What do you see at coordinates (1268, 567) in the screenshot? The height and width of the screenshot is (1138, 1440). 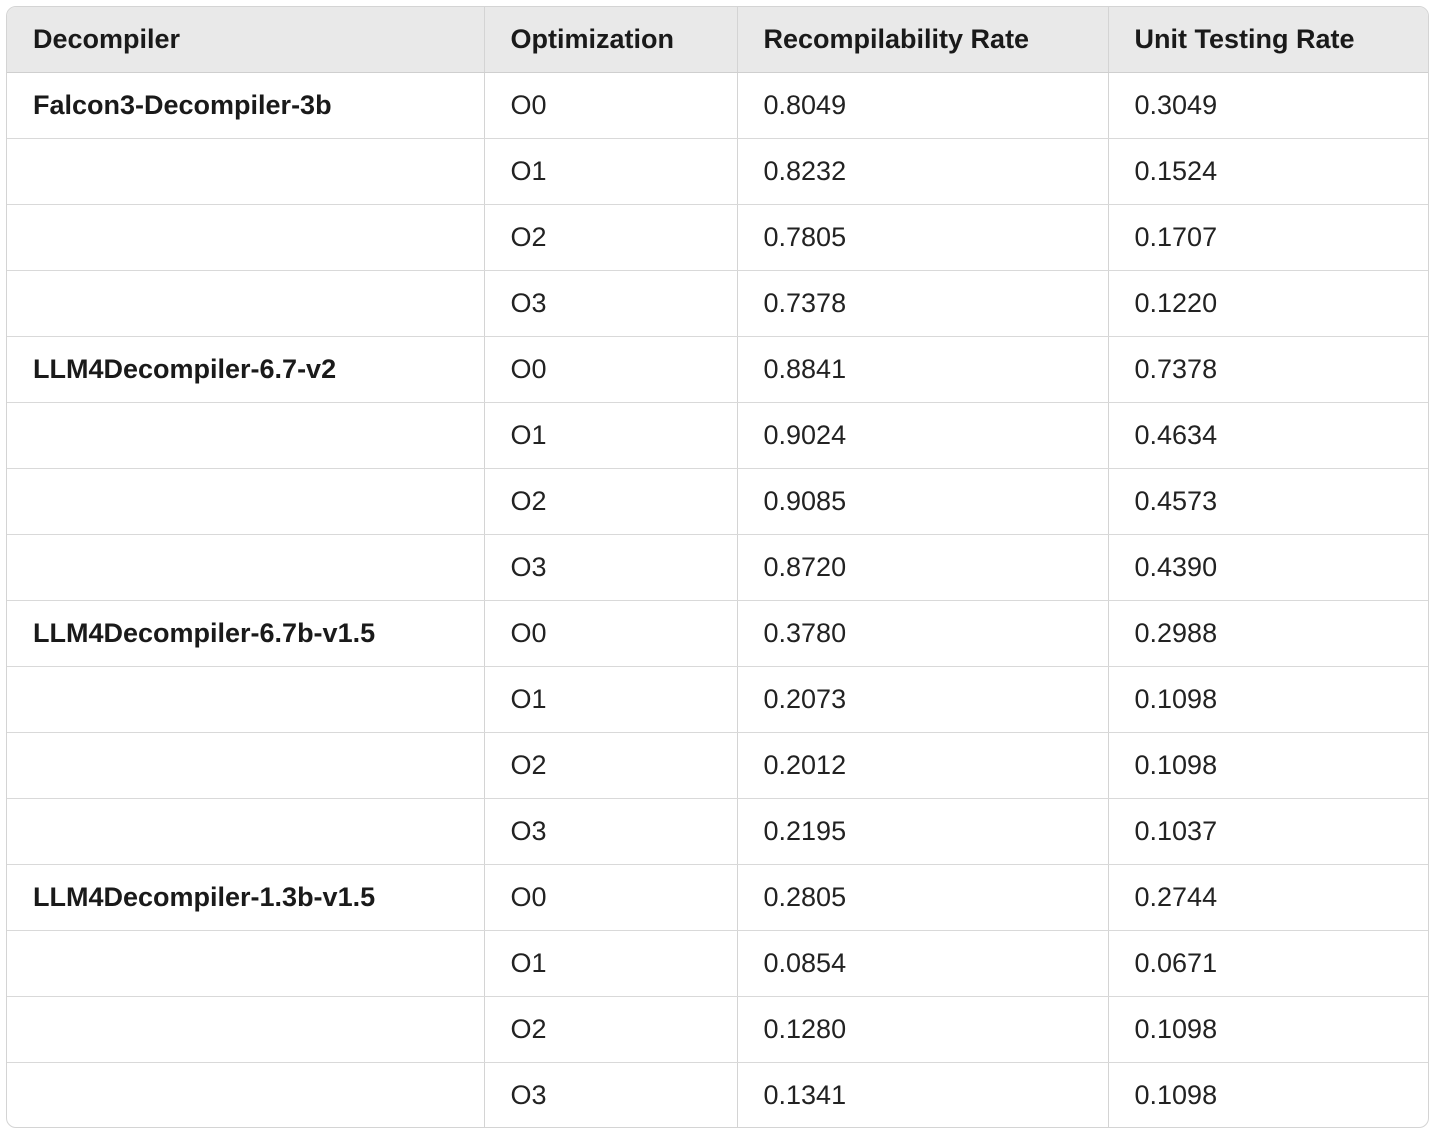 I see `unit-testing-rate-cell: 0.4390` at bounding box center [1268, 567].